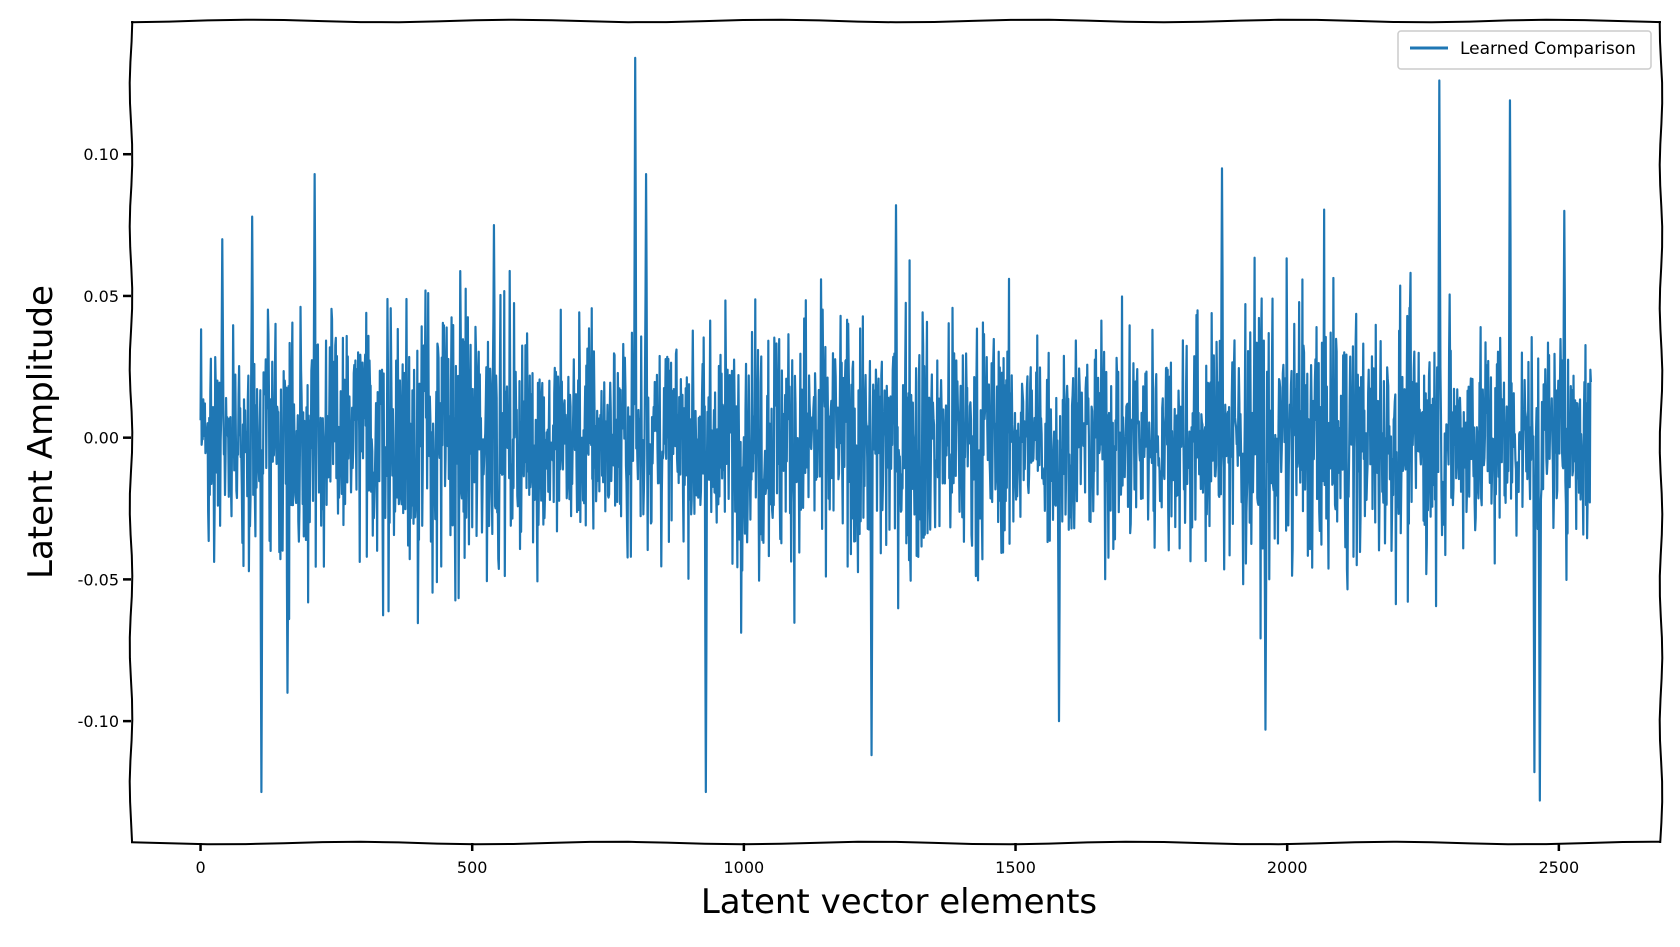  I want to click on y-tick-label: -0.05, so click(98, 579).